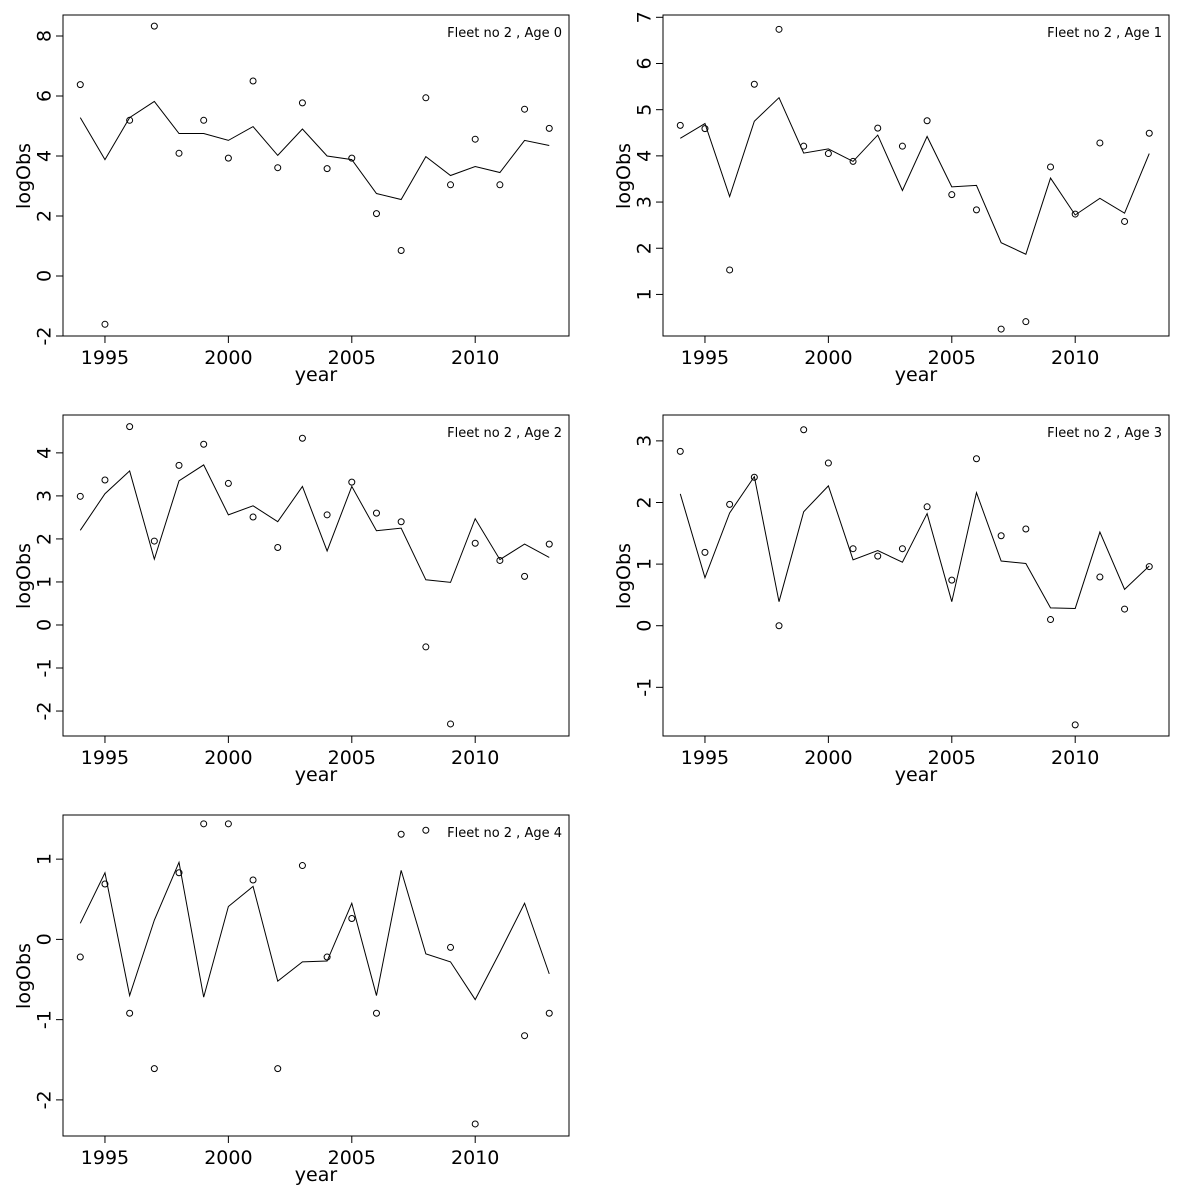 This screenshot has width=1200, height=1200. Describe the element at coordinates (504, 833) in the screenshot. I see `panel-label: Fleet no 2 , Age 4` at that location.